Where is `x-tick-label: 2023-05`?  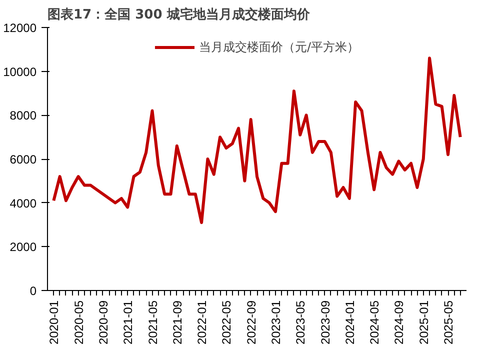
x-tick-label: 2023-05 is located at coordinates (301, 322).